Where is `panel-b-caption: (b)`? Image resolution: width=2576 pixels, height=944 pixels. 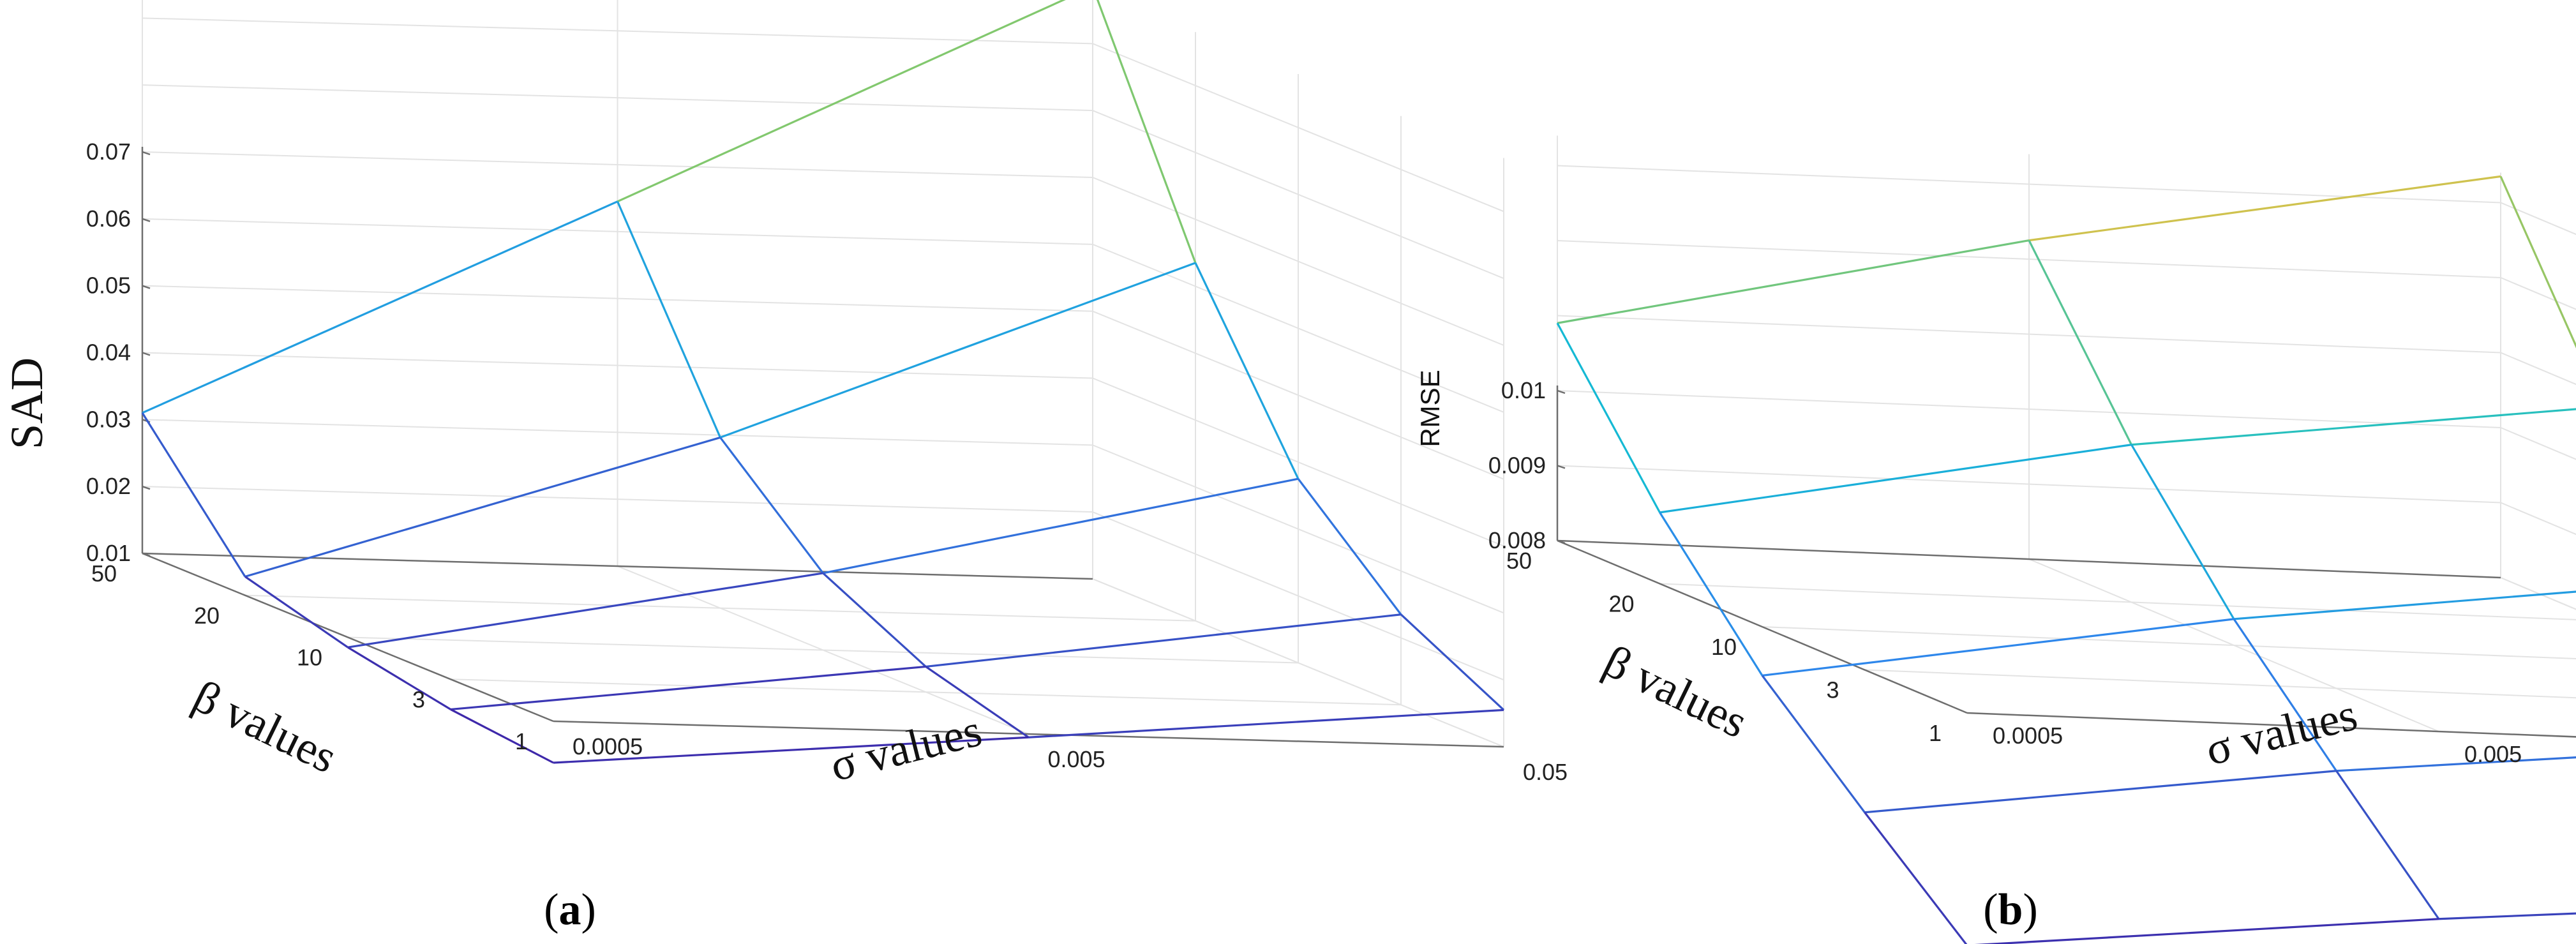 panel-b-caption: (b) is located at coordinates (2010, 909).